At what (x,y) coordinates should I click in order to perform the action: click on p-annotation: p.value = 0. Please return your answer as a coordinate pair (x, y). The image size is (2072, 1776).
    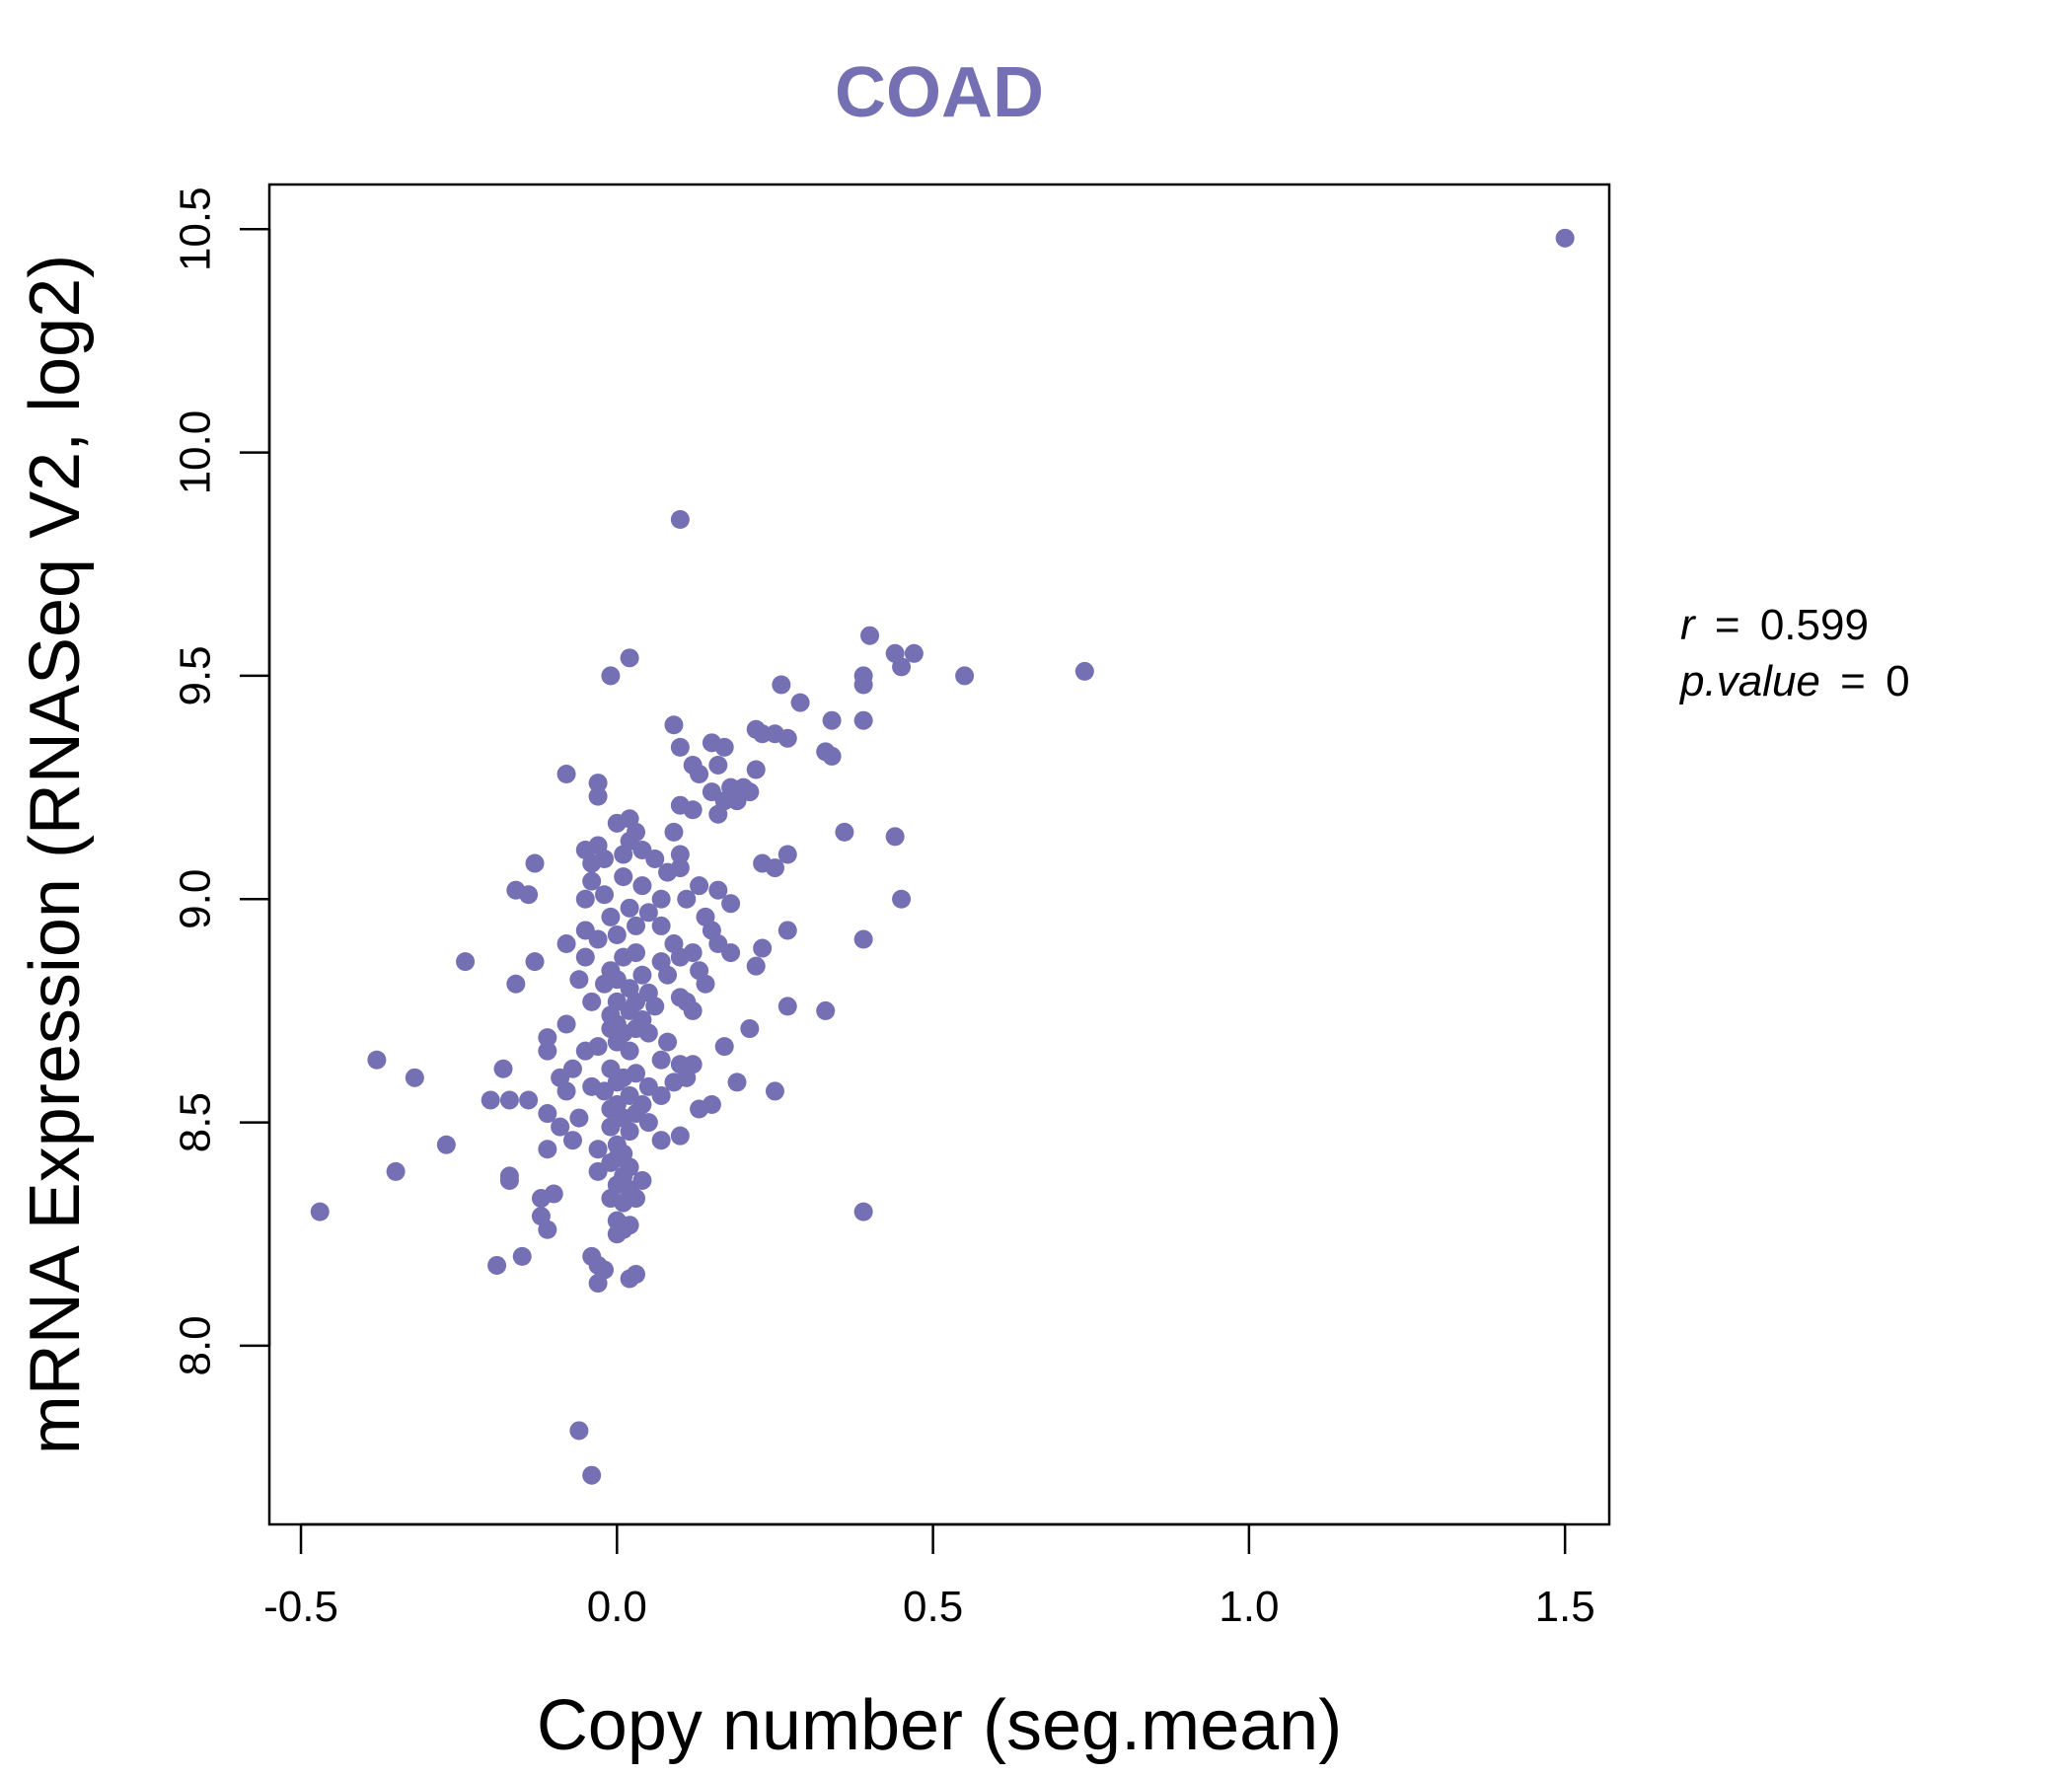
    Looking at the image, I should click on (1794, 681).